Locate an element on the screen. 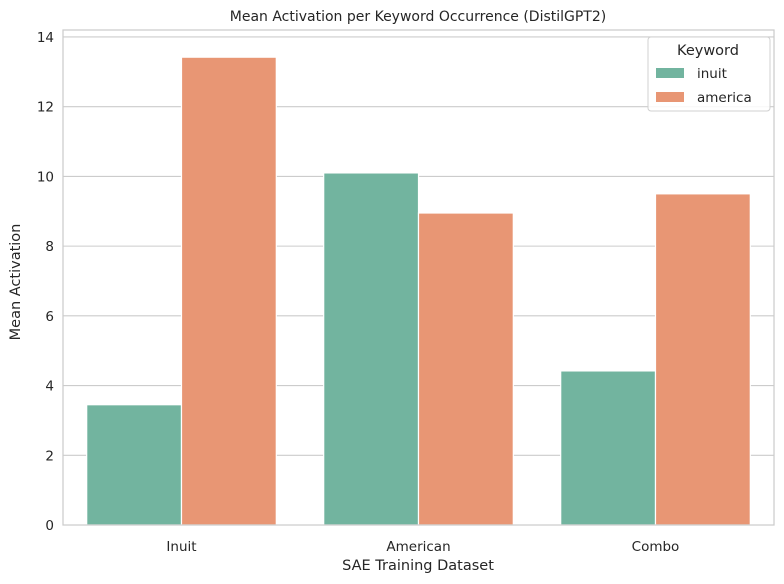 The height and width of the screenshot is (584, 784). bar-america-inuit is located at coordinates (228, 291).